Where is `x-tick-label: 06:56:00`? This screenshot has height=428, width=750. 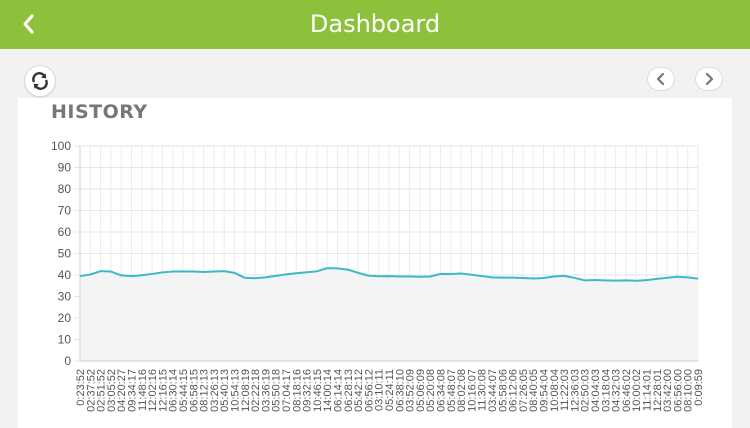 x-tick-label: 06:56:00 is located at coordinates (678, 390).